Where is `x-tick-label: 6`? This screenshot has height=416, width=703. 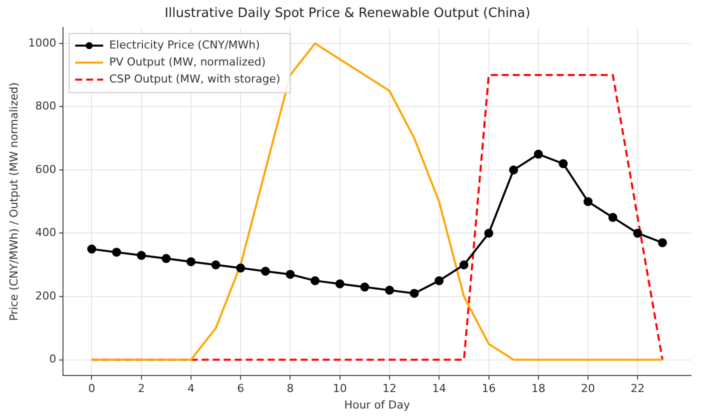 x-tick-label: 6 is located at coordinates (240, 389).